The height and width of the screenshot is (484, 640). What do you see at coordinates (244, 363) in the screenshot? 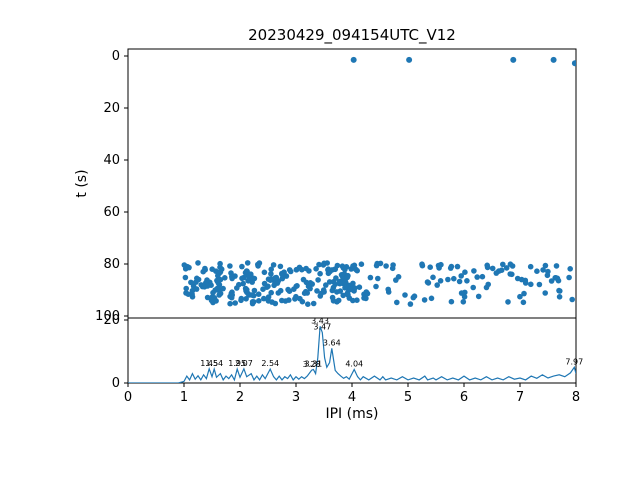
I see `peak-annotation: 2.07` at bounding box center [244, 363].